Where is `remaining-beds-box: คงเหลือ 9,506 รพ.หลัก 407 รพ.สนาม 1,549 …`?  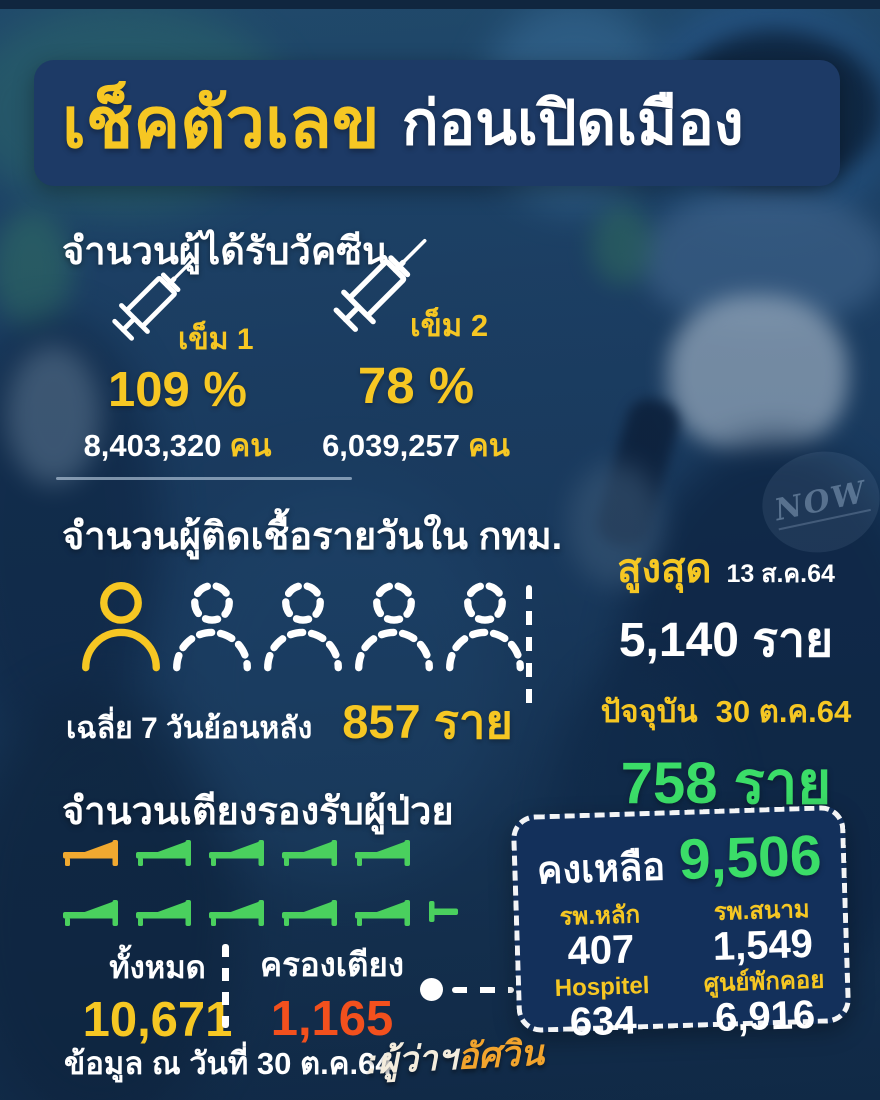 remaining-beds-box: คงเหลือ 9,506 รพ.หลัก 407 รพ.สนาม 1,549 … is located at coordinates (681, 924).